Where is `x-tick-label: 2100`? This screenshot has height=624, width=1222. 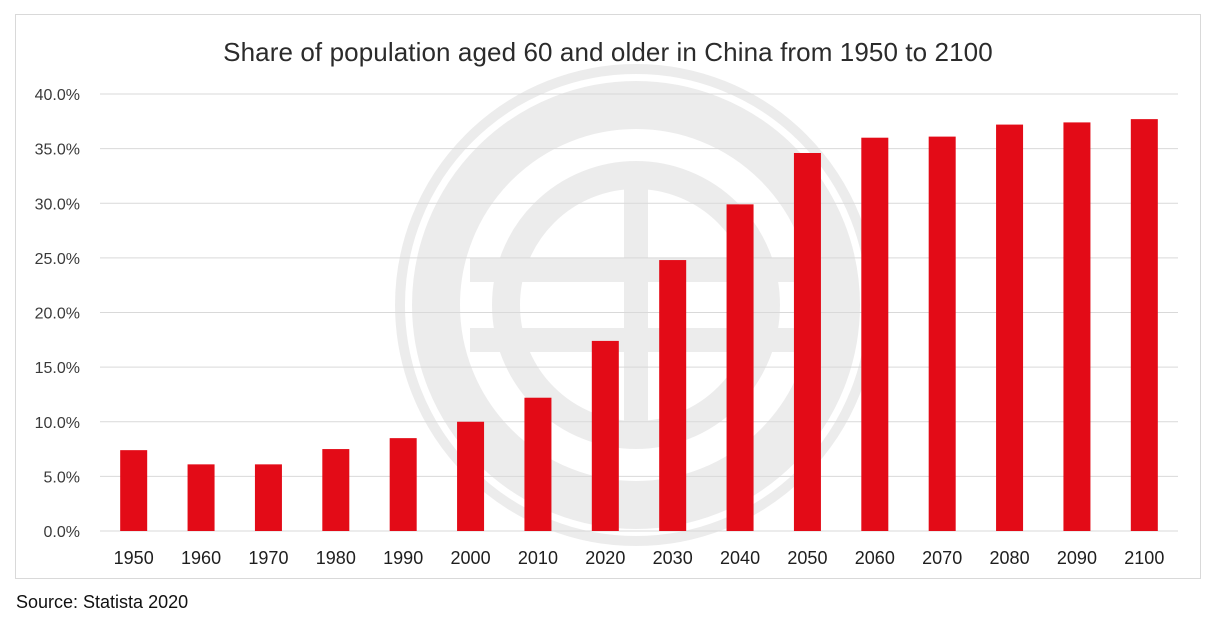
x-tick-label: 2100 is located at coordinates (1144, 558).